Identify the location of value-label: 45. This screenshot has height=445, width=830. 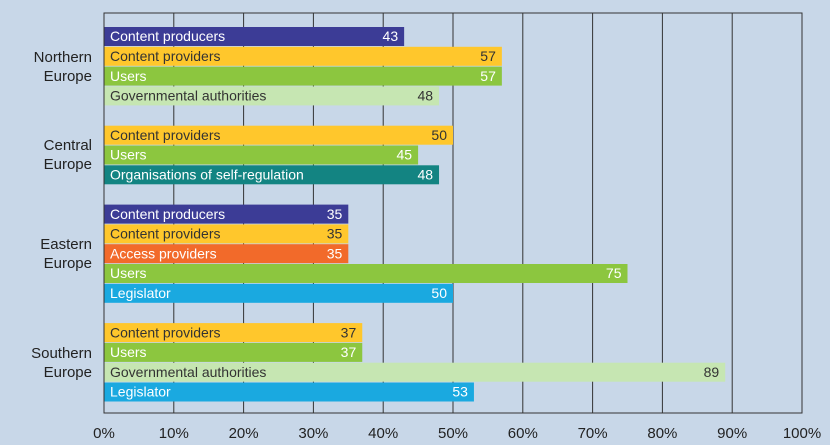
(405, 155).